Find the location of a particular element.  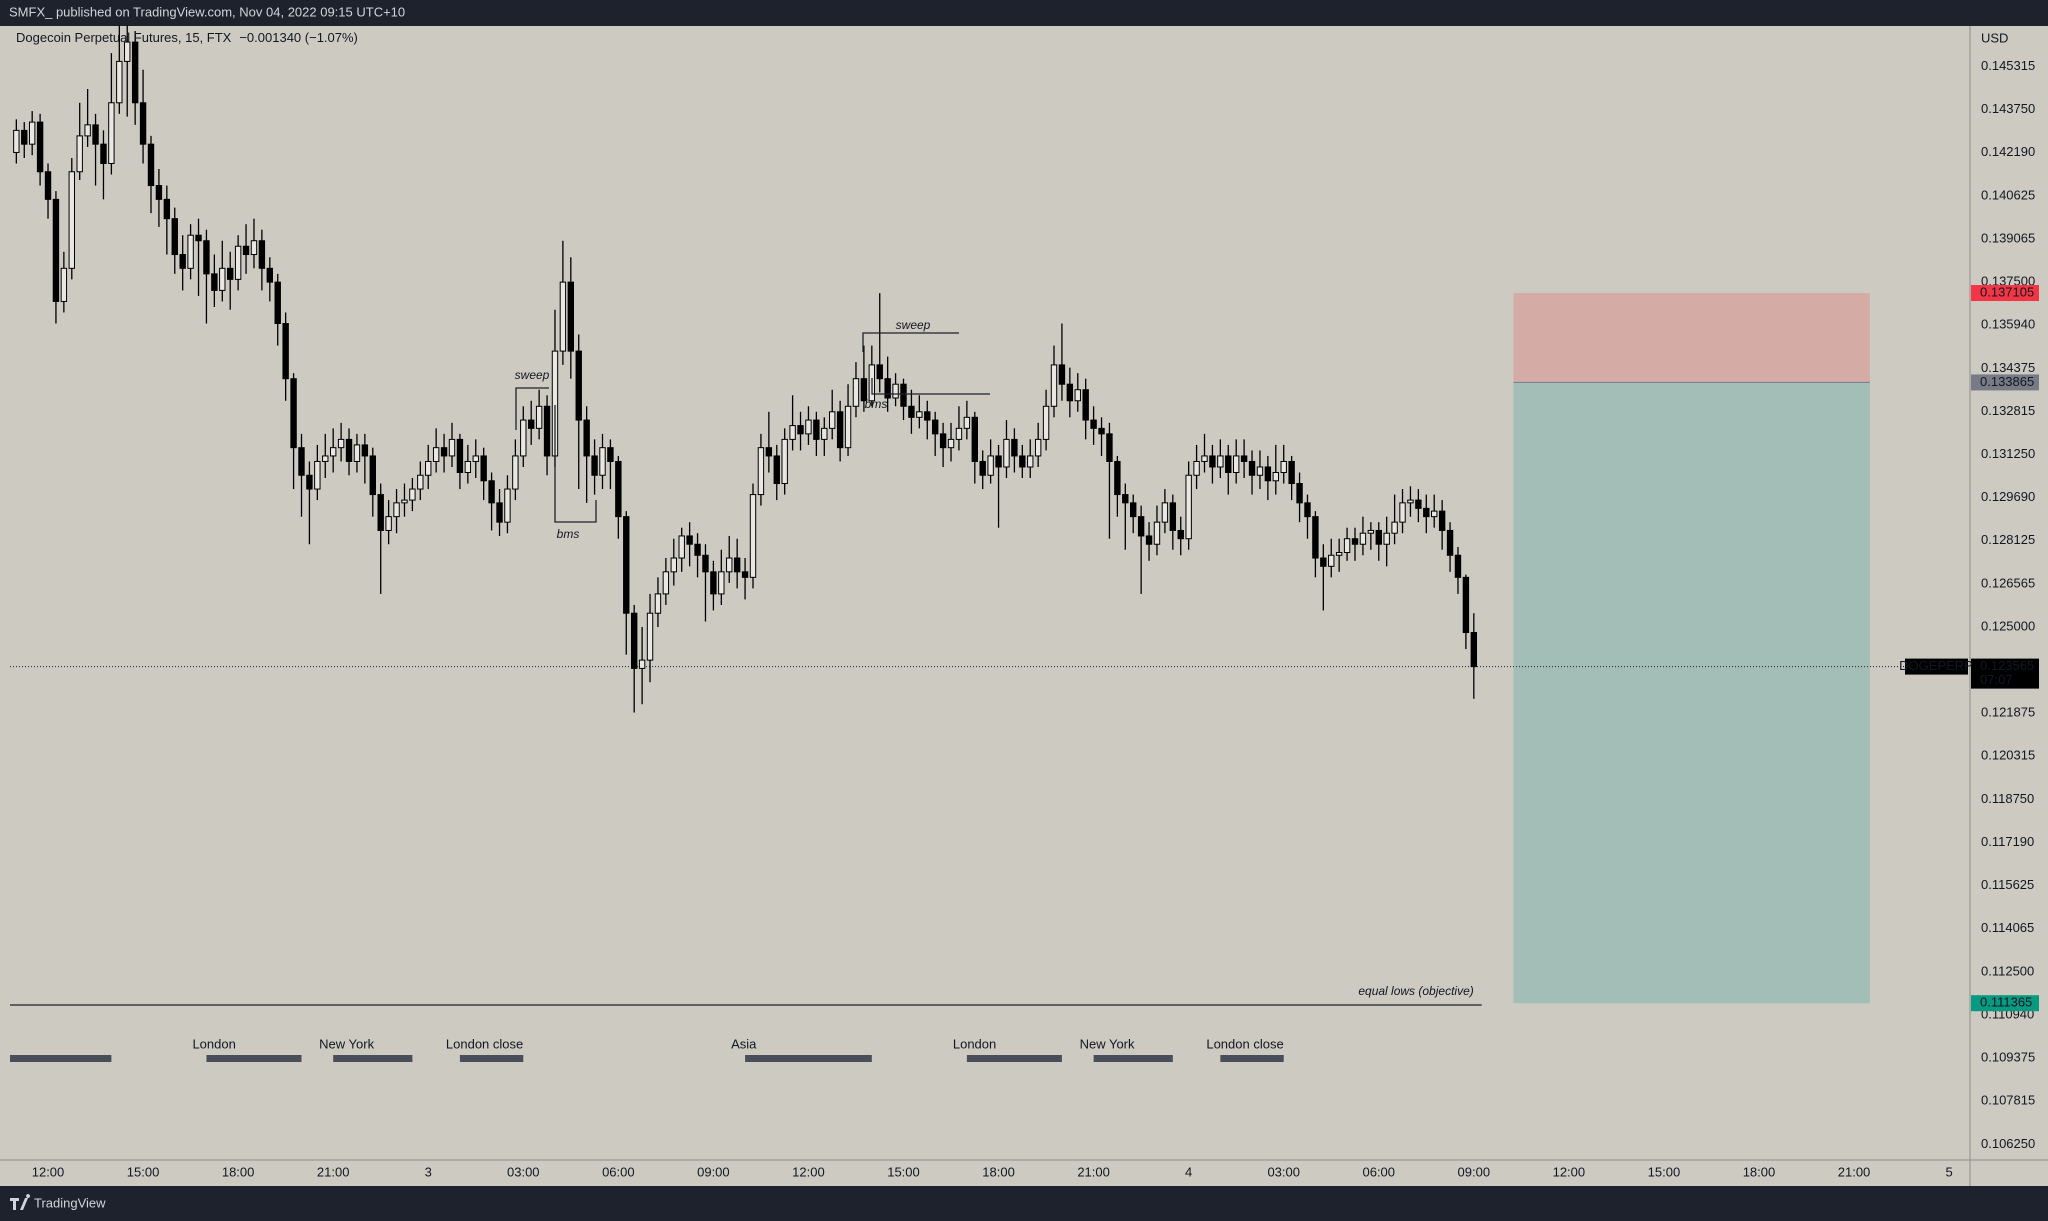

title: Dogecoin Perpetual Futures, 15, FTX is located at coordinates (124, 37).